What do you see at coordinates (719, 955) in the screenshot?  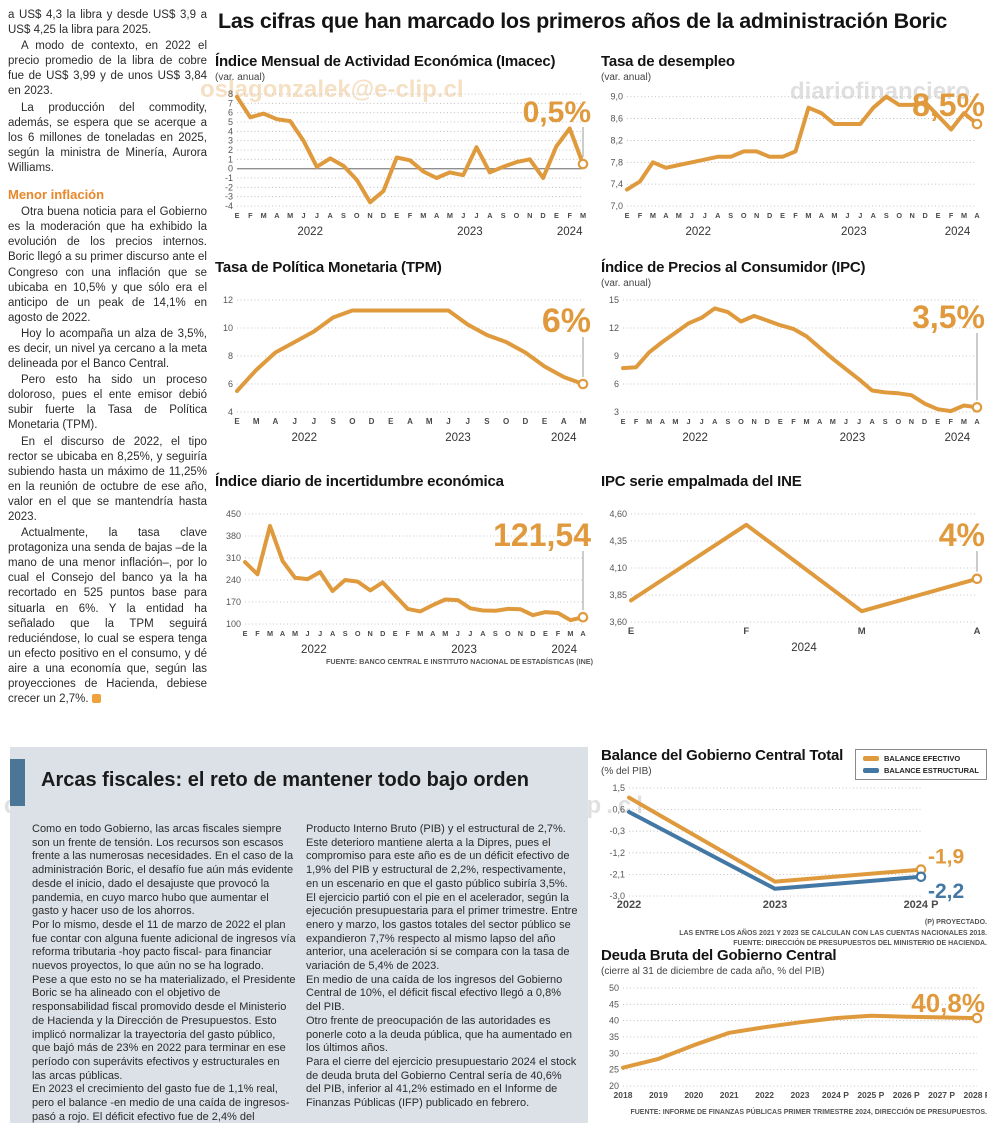 I see `chart-title: Deuda Bruta del Gobierno Central` at bounding box center [719, 955].